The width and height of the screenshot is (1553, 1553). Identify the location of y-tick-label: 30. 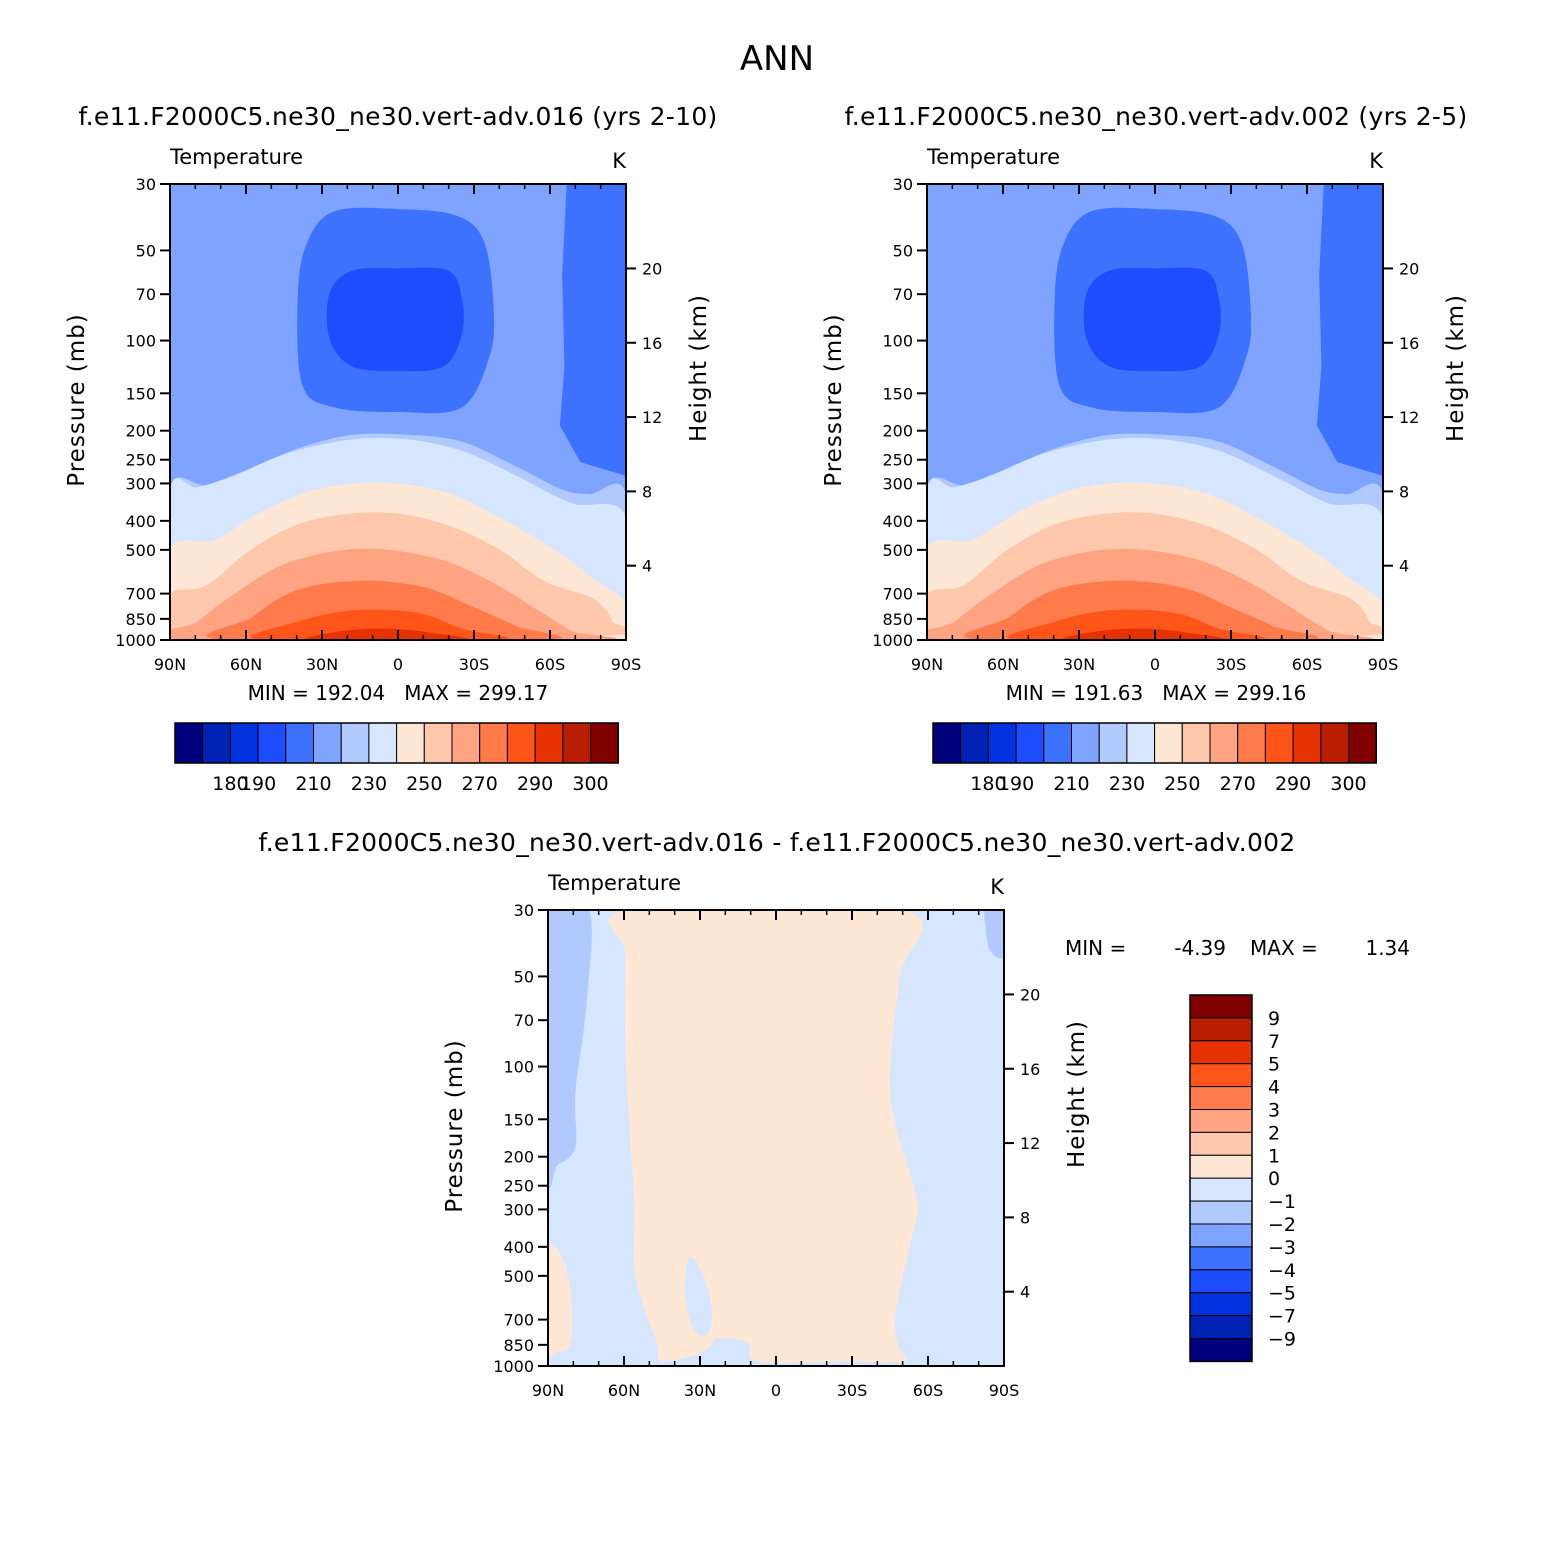
(524, 910).